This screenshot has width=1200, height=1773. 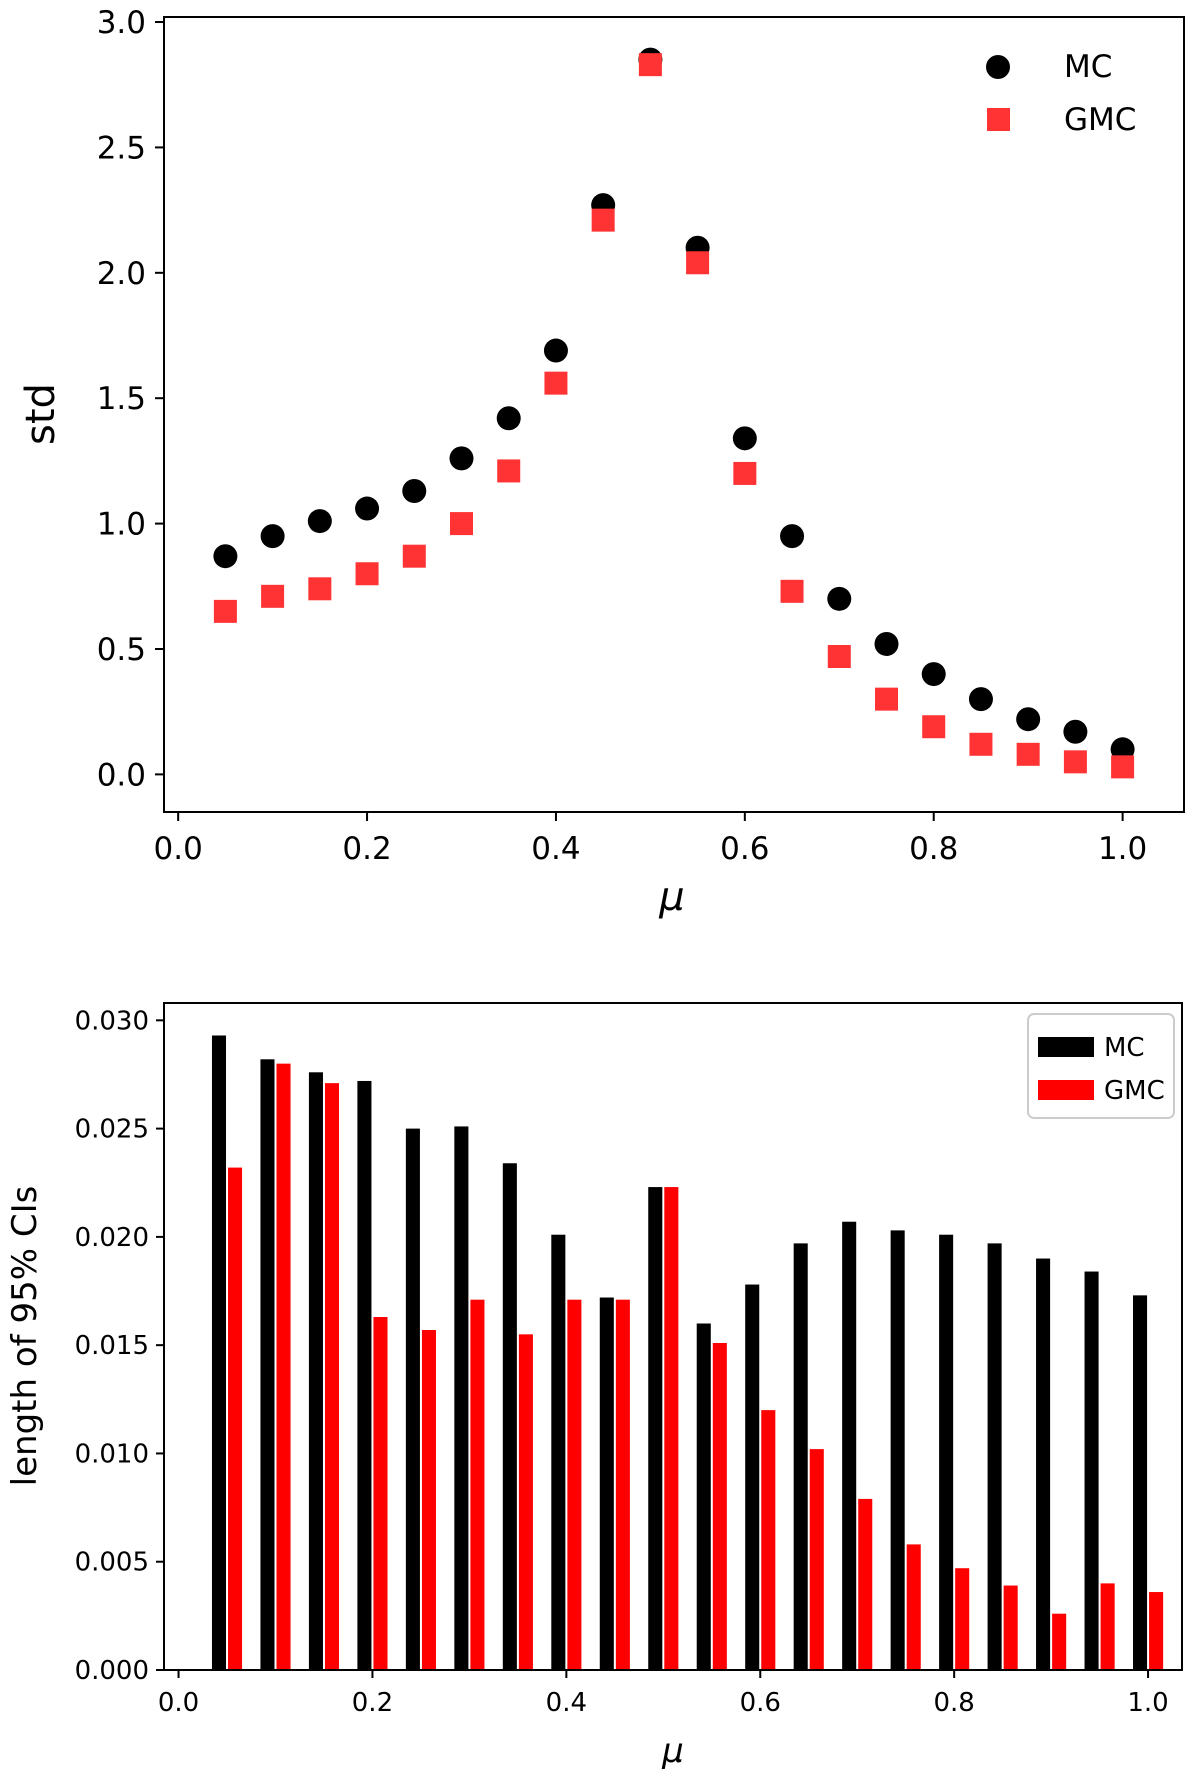 I want to click on legend-gmc-marker, so click(x=998, y=119).